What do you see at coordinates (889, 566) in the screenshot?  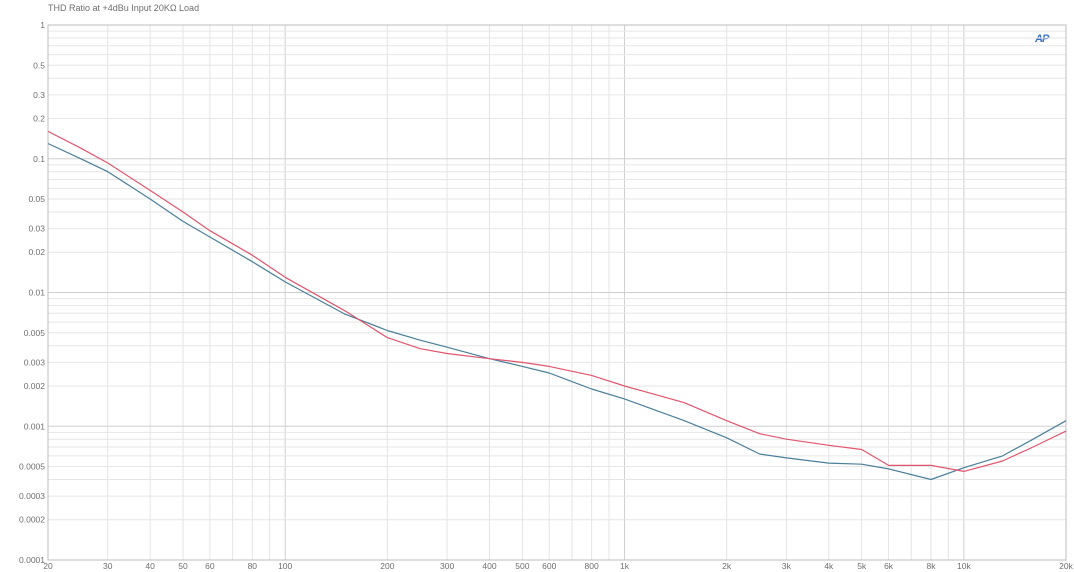 I see `x-tick-label: 6k` at bounding box center [889, 566].